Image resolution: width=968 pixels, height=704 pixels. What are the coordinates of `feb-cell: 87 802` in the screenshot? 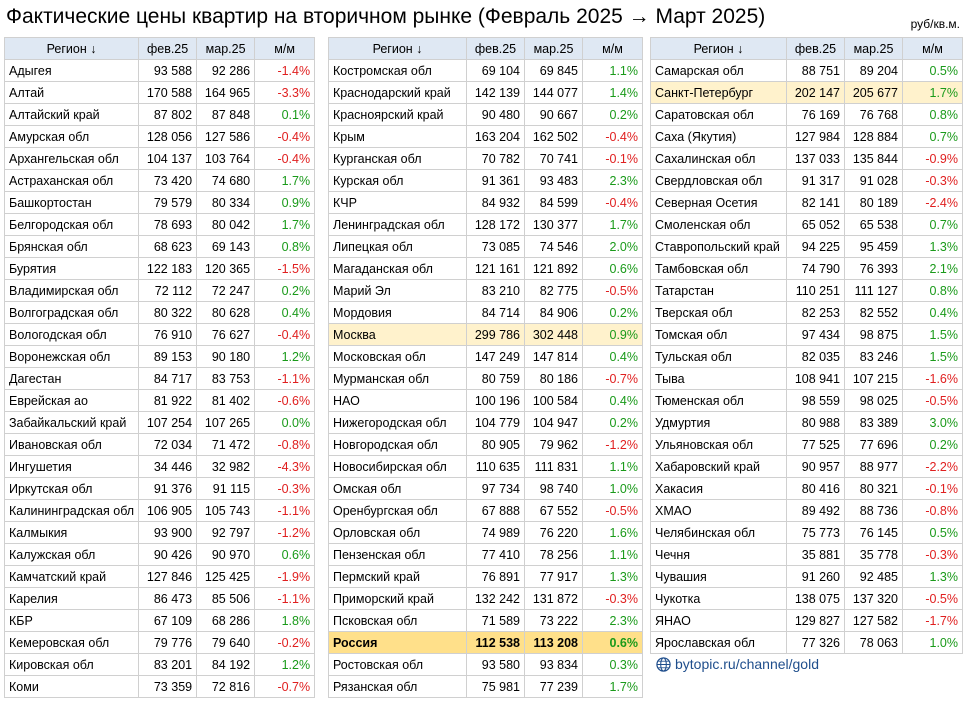 It's located at (168, 114).